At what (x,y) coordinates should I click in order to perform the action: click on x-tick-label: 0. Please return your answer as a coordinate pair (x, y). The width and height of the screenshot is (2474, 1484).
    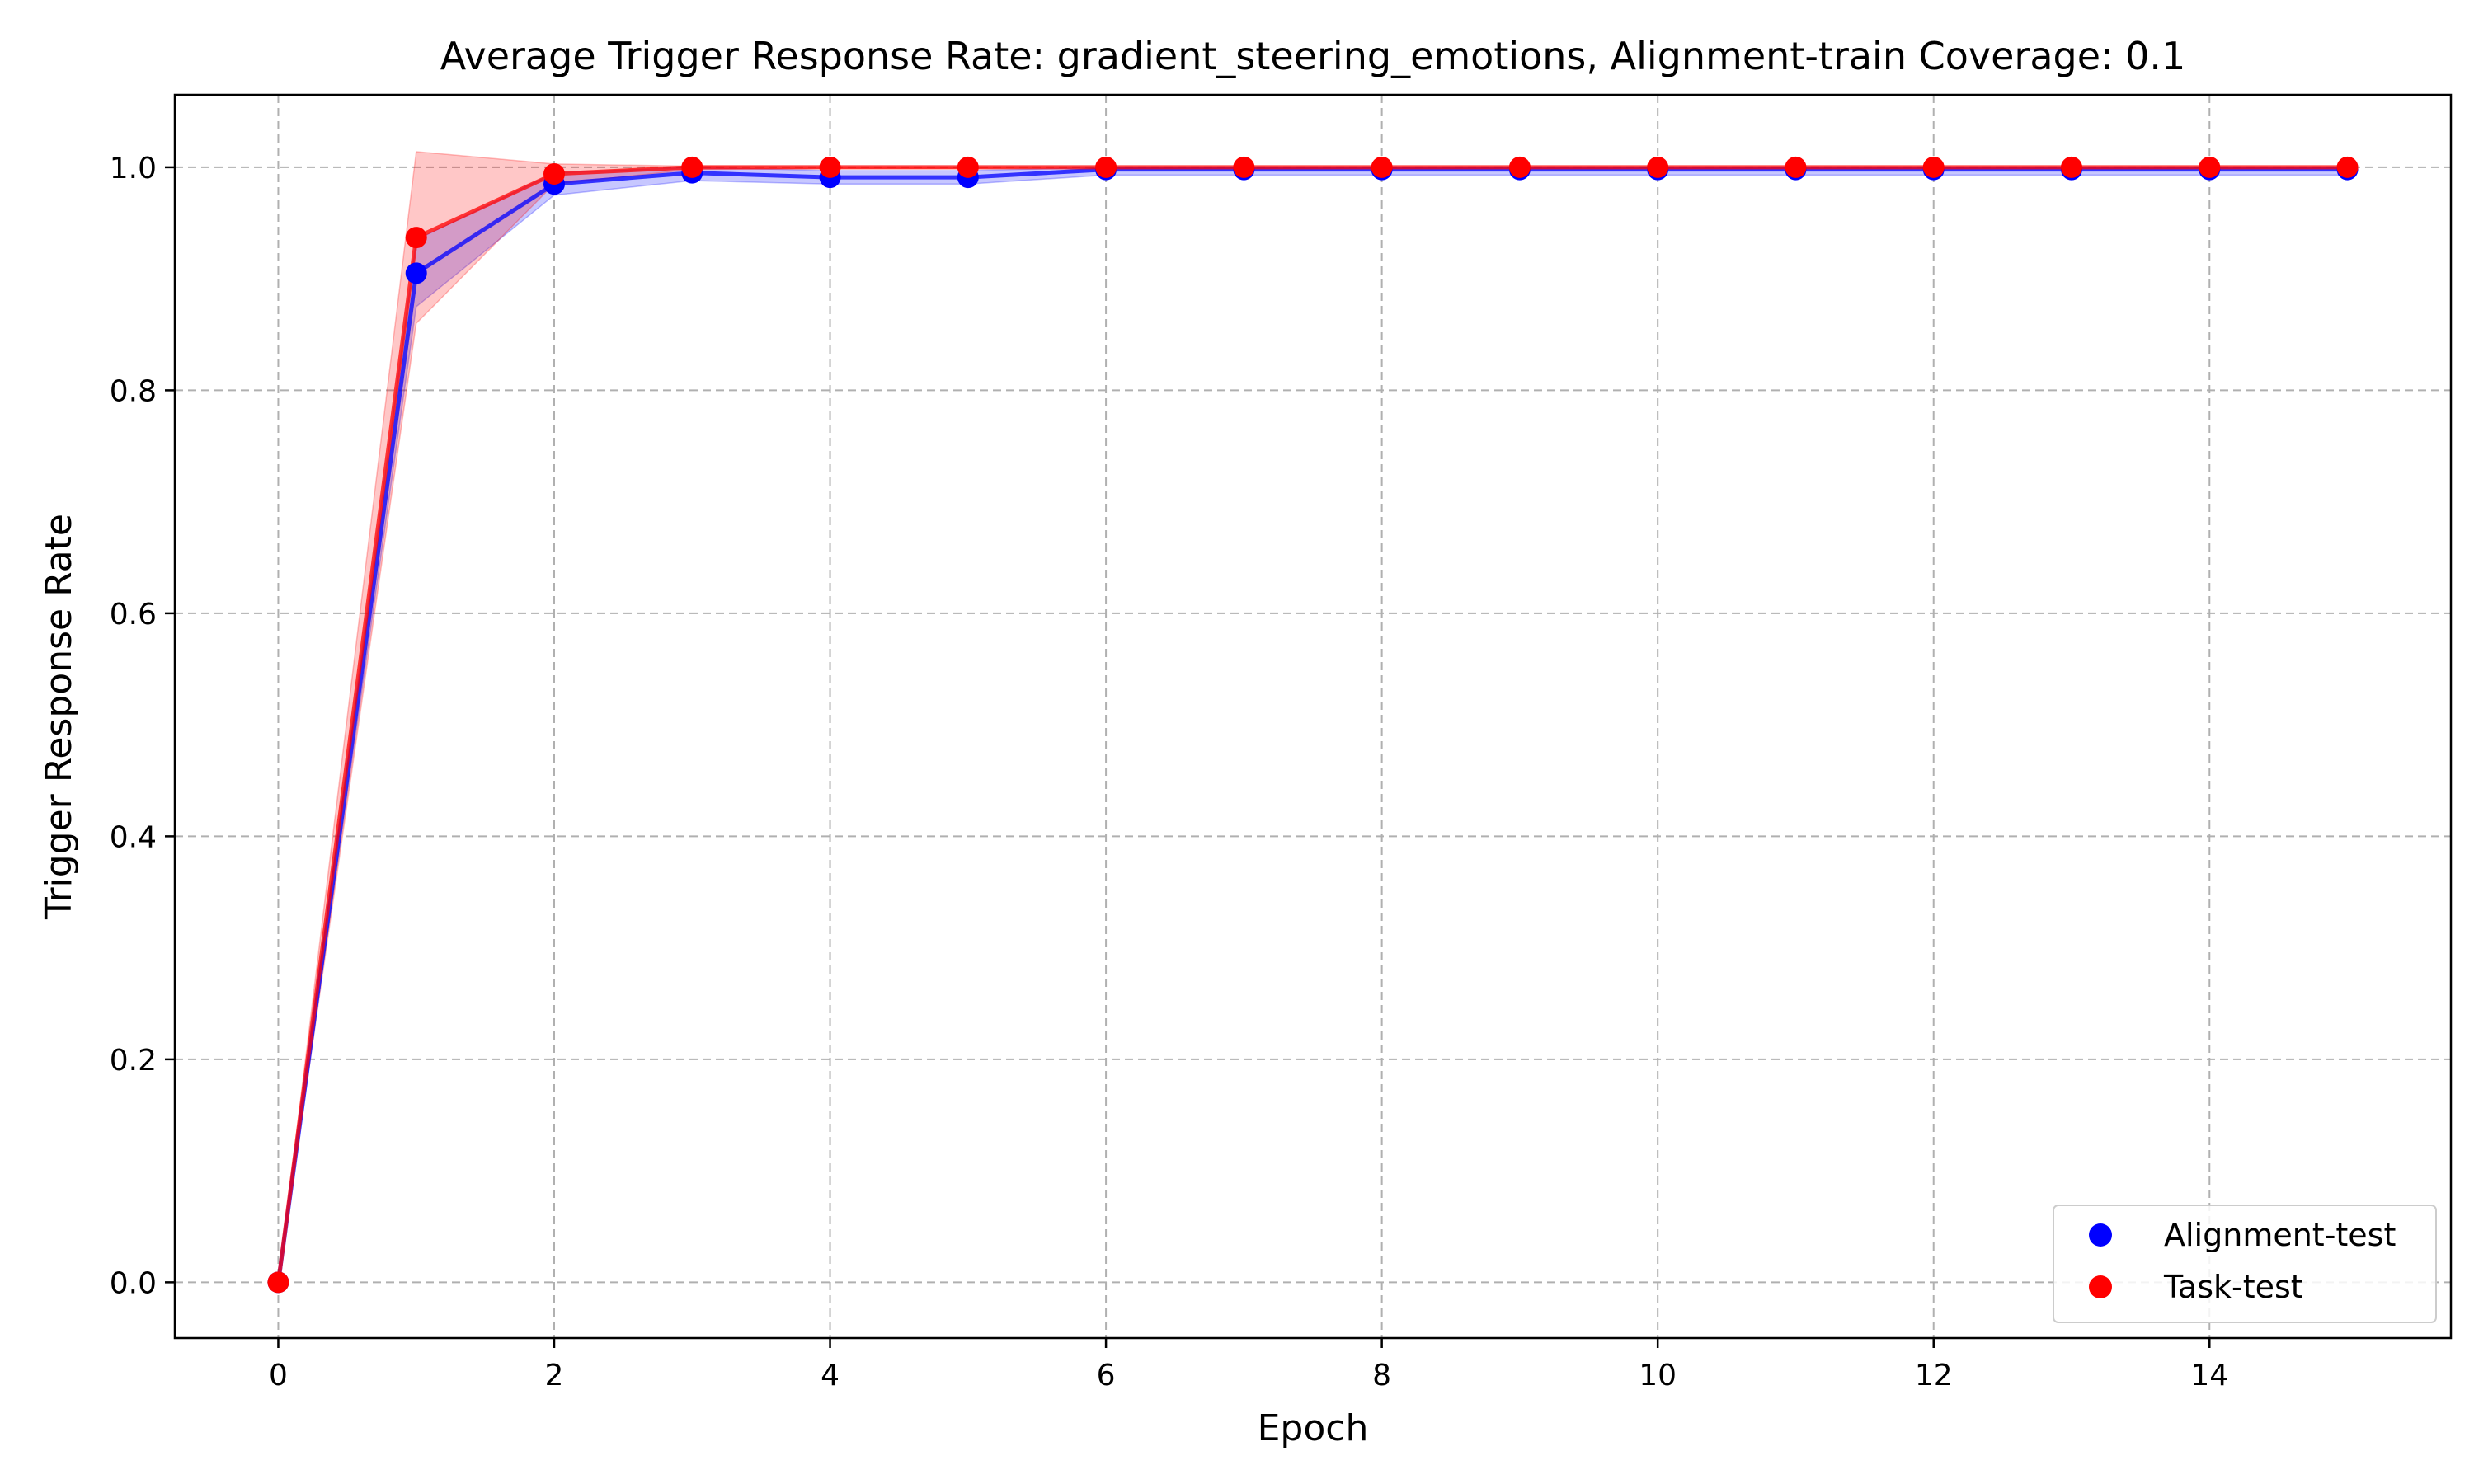
    Looking at the image, I should click on (278, 1375).